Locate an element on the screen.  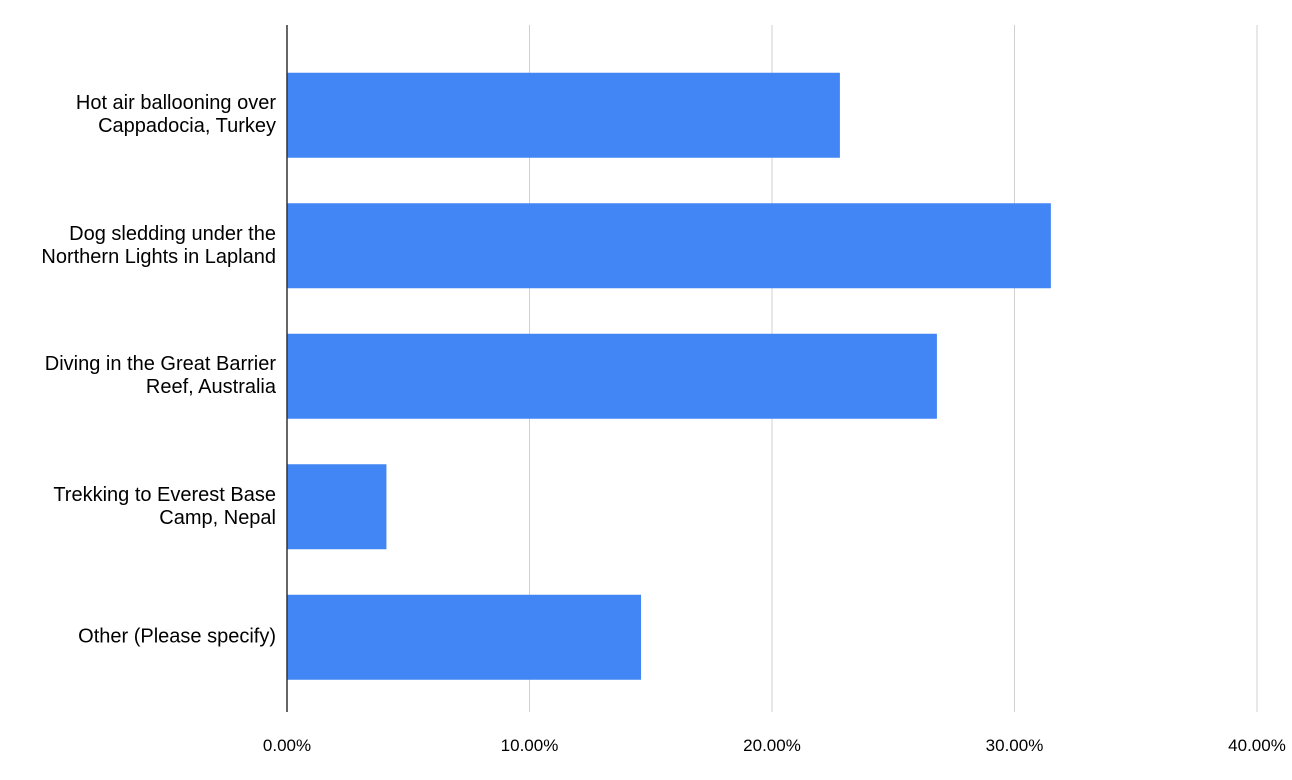
x-tick-label: 0.00% is located at coordinates (287, 745).